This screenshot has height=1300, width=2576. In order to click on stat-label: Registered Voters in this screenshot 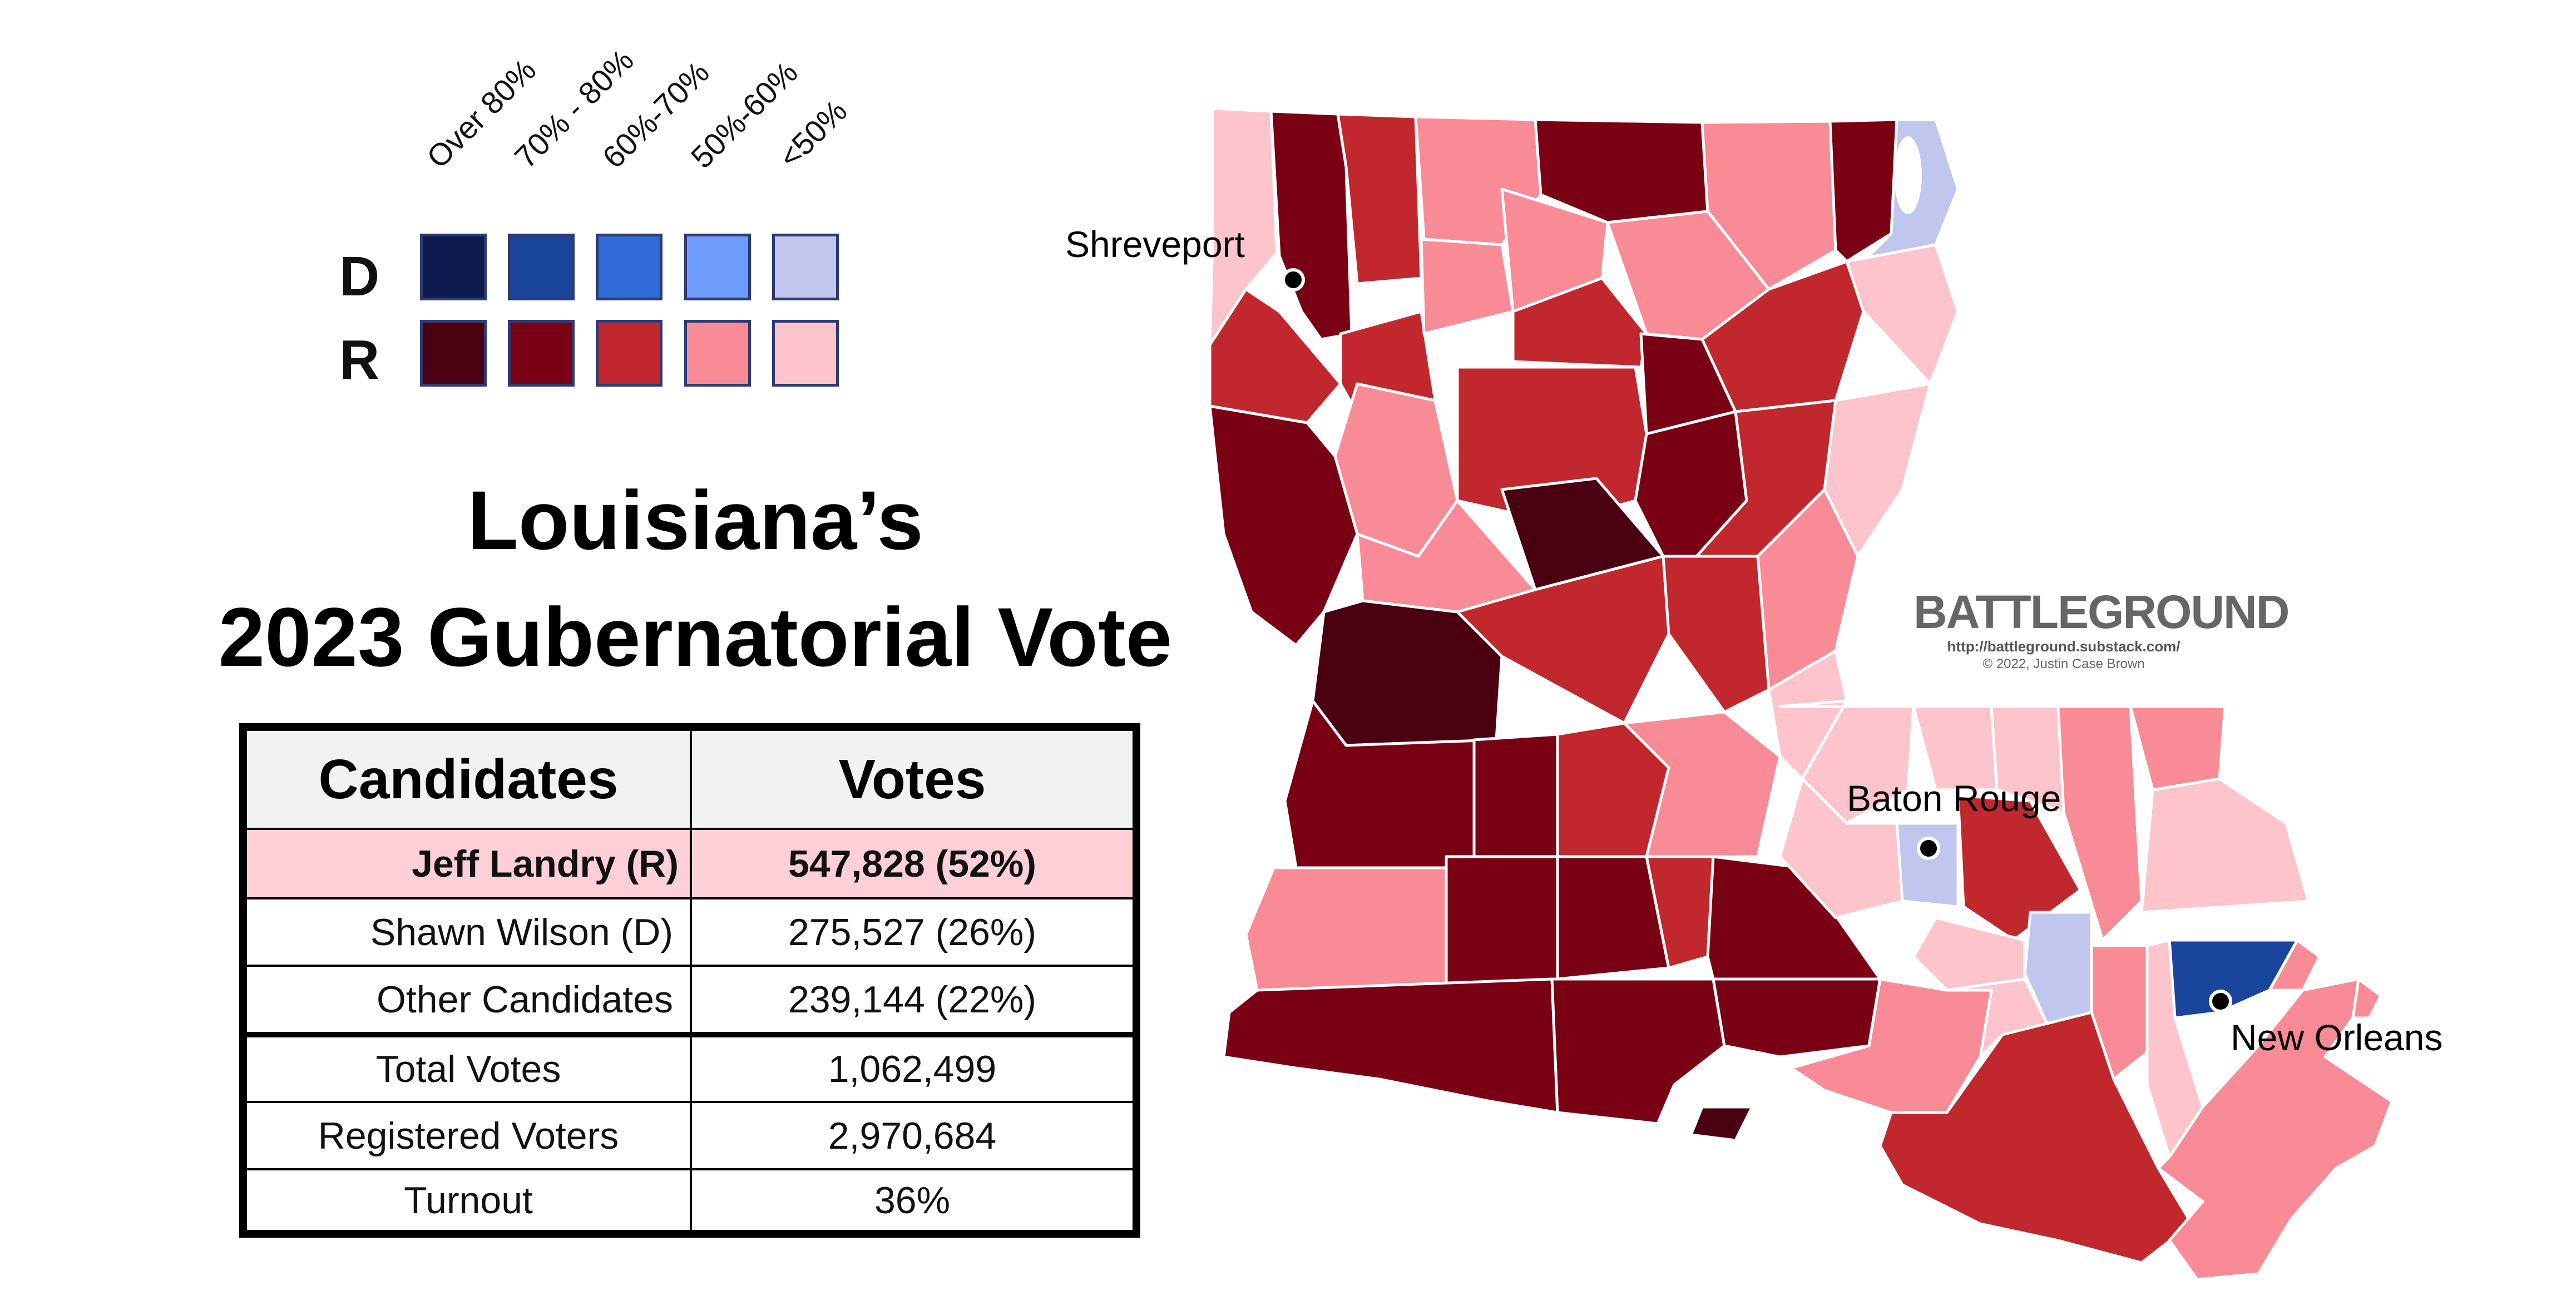, I will do `click(469, 1135)`.